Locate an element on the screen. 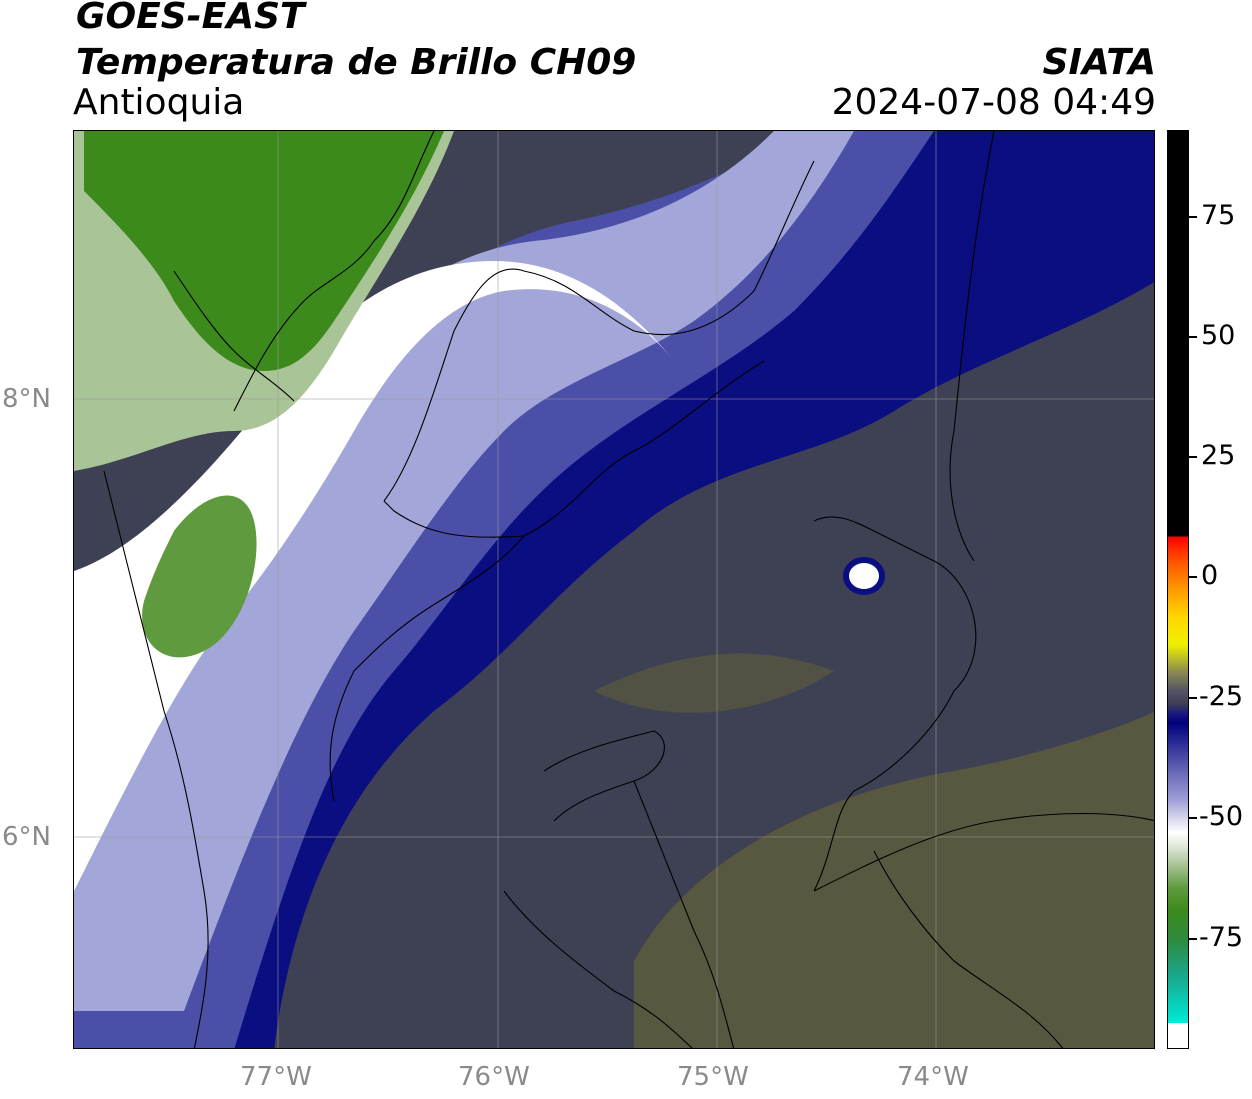 This screenshot has width=1252, height=1099. lon-label-76w: 76°W is located at coordinates (494, 1077).